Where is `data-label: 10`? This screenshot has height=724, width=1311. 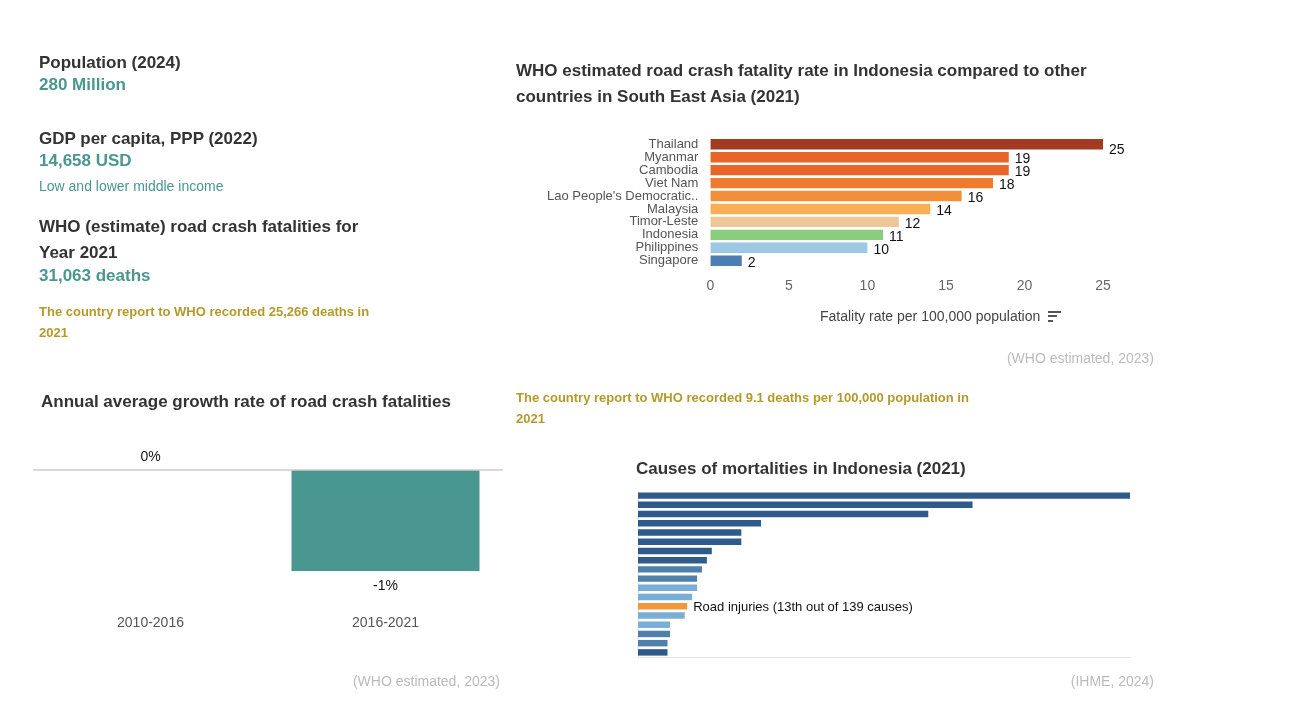 data-label: 10 is located at coordinates (881, 248).